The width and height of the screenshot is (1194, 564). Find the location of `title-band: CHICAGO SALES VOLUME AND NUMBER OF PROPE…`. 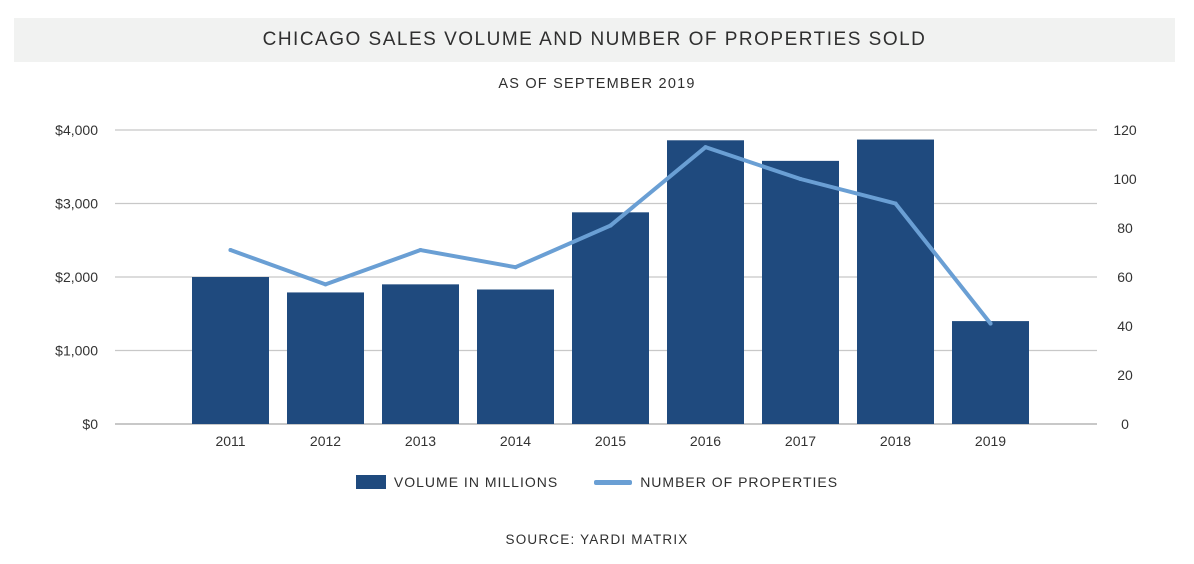

title-band: CHICAGO SALES VOLUME AND NUMBER OF PROPE… is located at coordinates (594, 40).